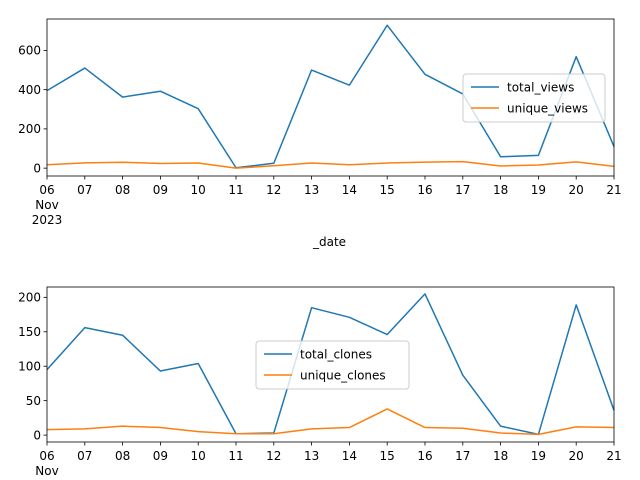 This screenshot has width=640, height=480. I want to click on legend: total_views unique_views, so click(534, 98).